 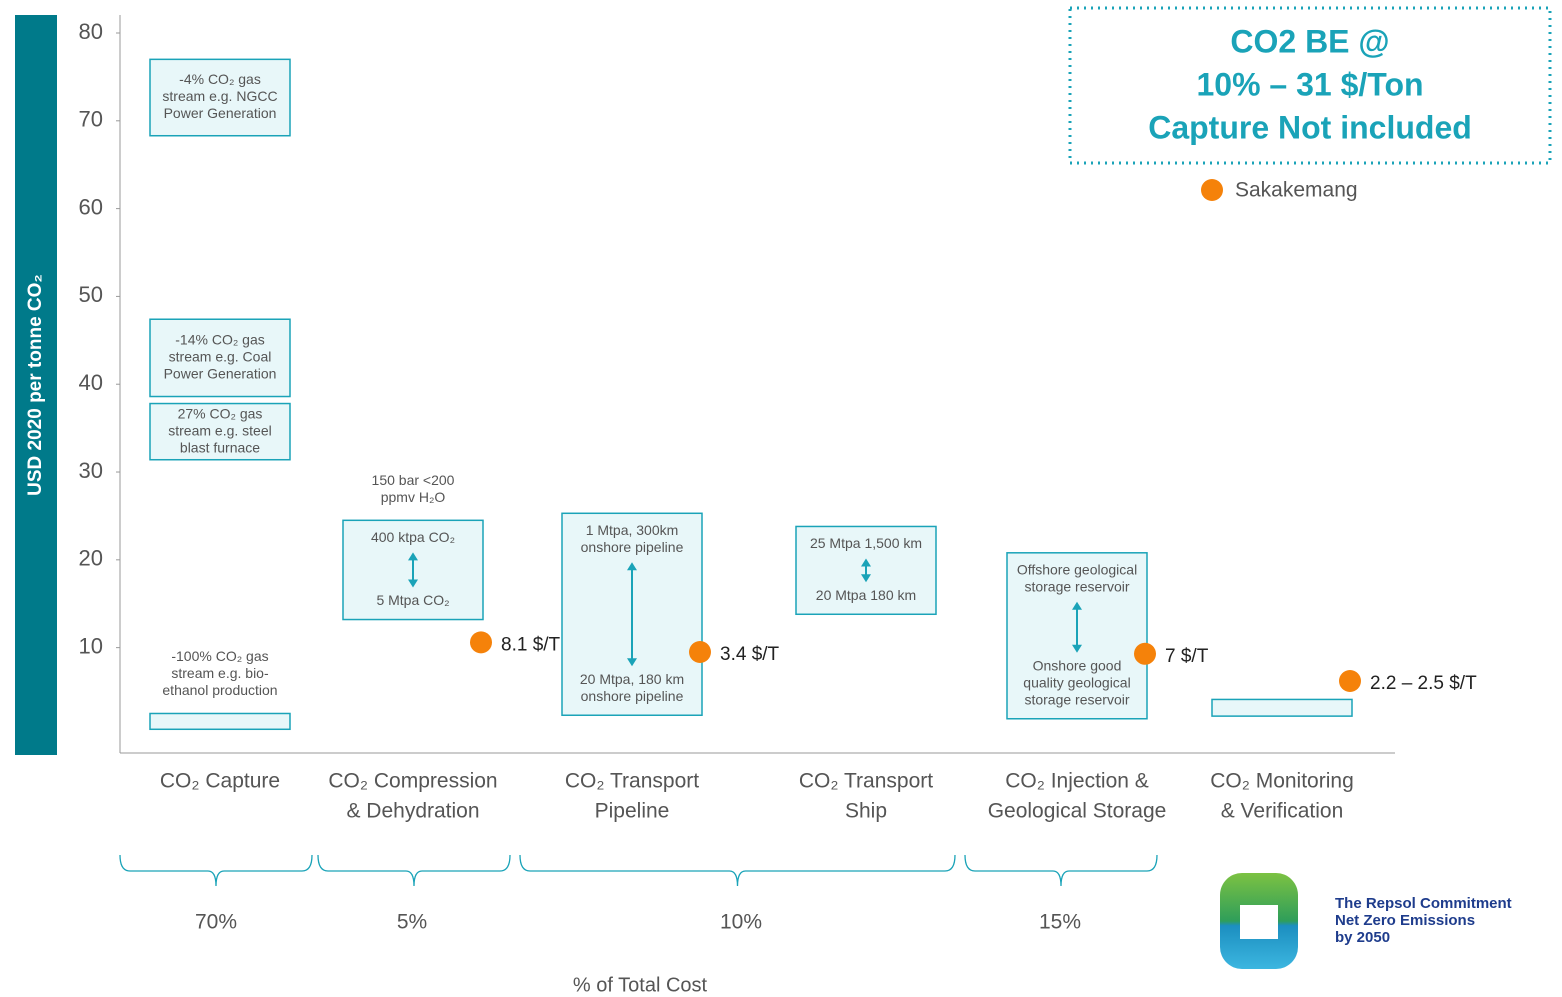 I want to click on note-text: 10% – 31 $/Ton, so click(x=1309, y=84).